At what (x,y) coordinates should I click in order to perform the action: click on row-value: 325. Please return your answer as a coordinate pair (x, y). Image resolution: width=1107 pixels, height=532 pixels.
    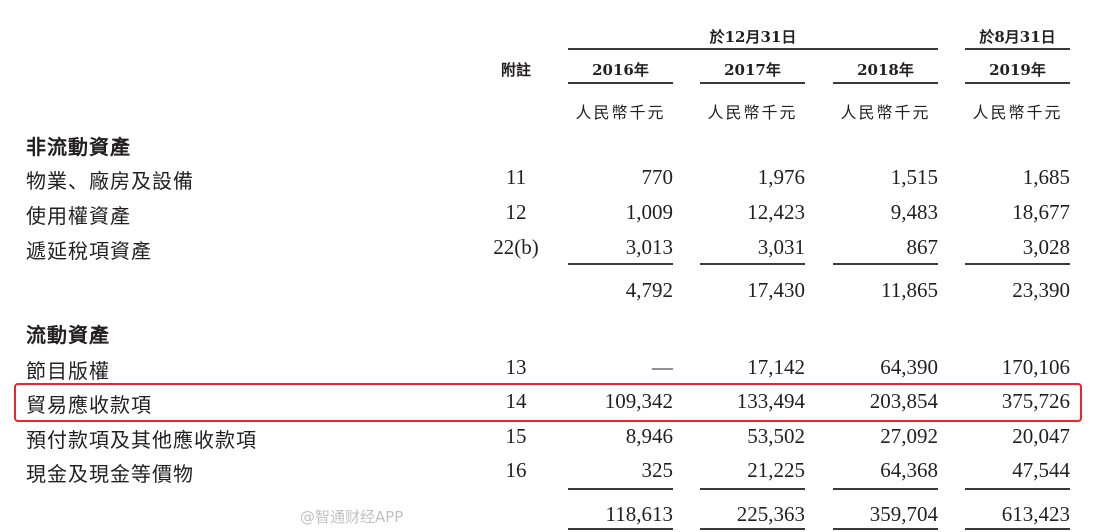
    Looking at the image, I should click on (657, 470).